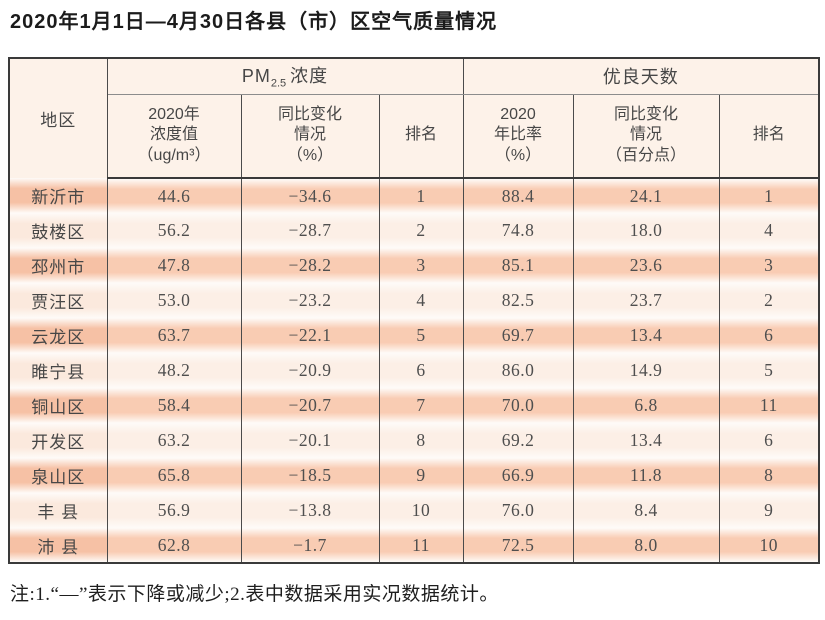 This screenshot has height=620, width=825. What do you see at coordinates (58, 405) in the screenshot?
I see `region-cell: 铜山区` at bounding box center [58, 405].